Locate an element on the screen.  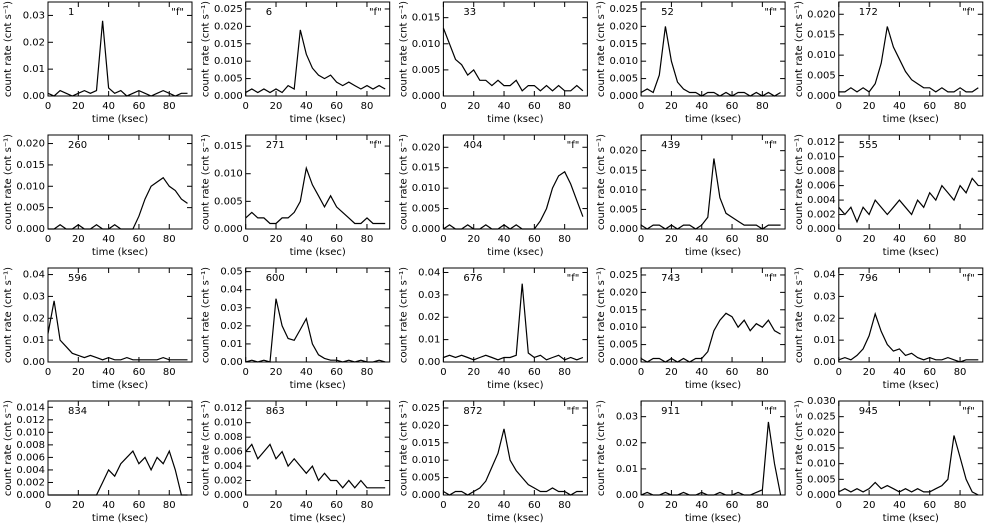
y-tick-label: 0.008 is located at coordinates (821, 171).